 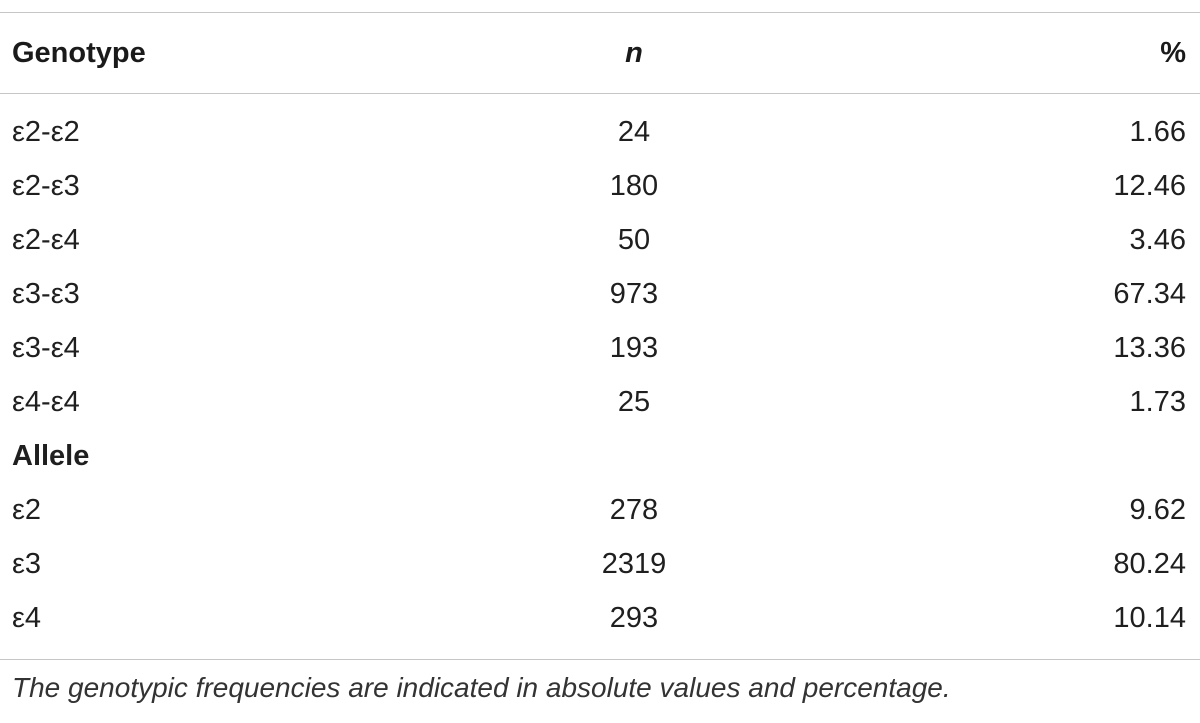 What do you see at coordinates (27, 618) in the screenshot?
I see `row-label: ε4` at bounding box center [27, 618].